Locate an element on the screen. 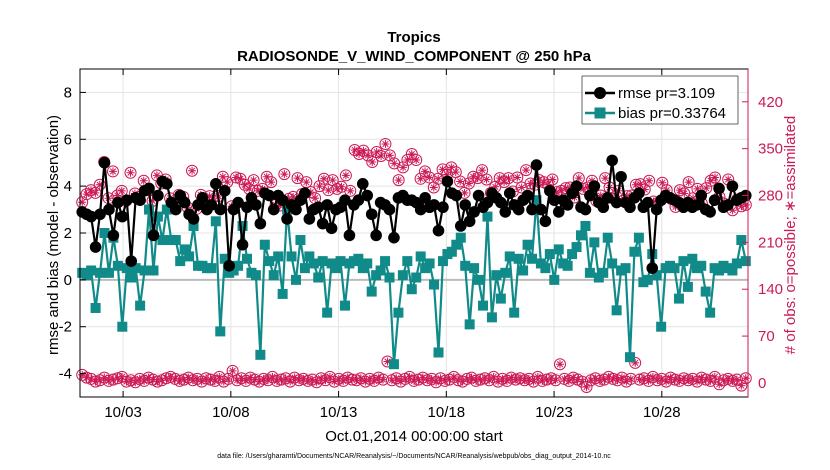 This screenshot has width=830, height=470. x-tick-label: 10/08 is located at coordinates (231, 412).